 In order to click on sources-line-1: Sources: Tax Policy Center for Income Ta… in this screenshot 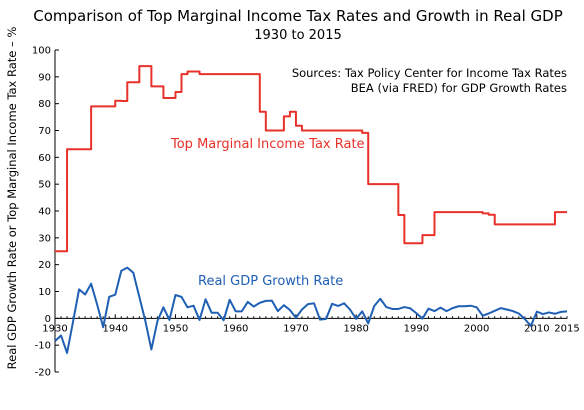, I will do `click(429, 73)`.